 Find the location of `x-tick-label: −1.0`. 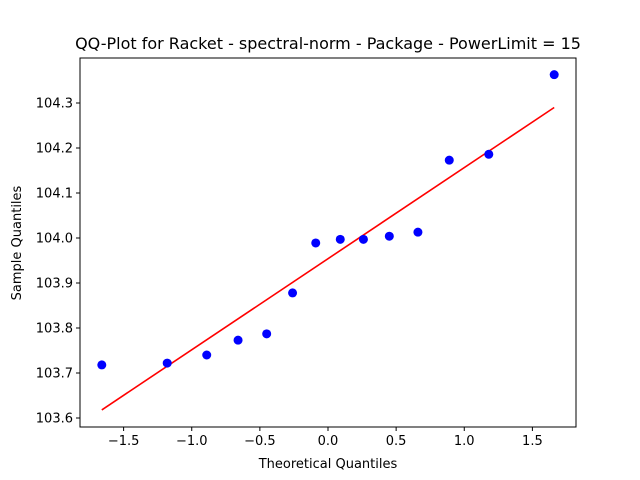

x-tick-label: −1.0 is located at coordinates (192, 441).